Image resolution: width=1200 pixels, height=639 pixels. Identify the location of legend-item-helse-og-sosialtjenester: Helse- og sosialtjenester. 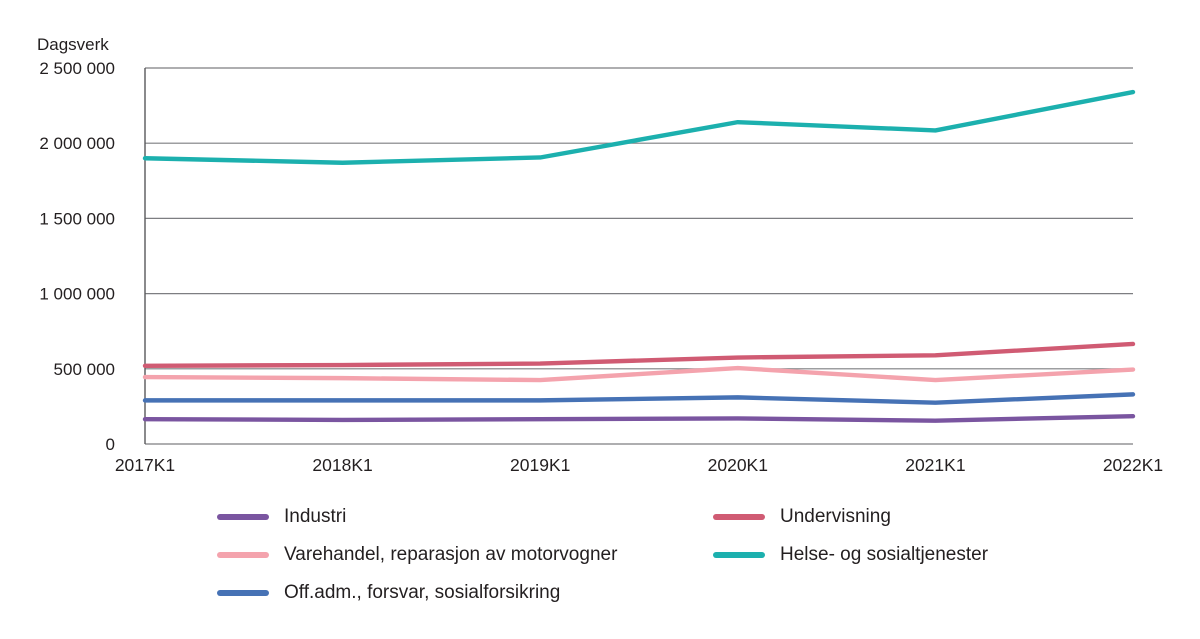
(850, 555).